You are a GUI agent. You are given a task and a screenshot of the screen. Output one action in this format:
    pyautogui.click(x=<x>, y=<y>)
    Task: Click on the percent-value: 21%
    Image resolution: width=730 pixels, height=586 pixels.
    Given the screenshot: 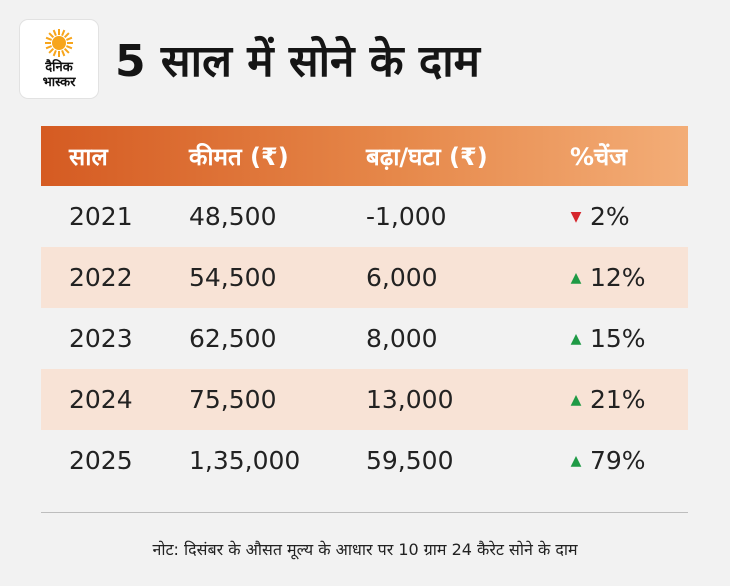 What is the action you would take?
    pyautogui.click(x=618, y=399)
    